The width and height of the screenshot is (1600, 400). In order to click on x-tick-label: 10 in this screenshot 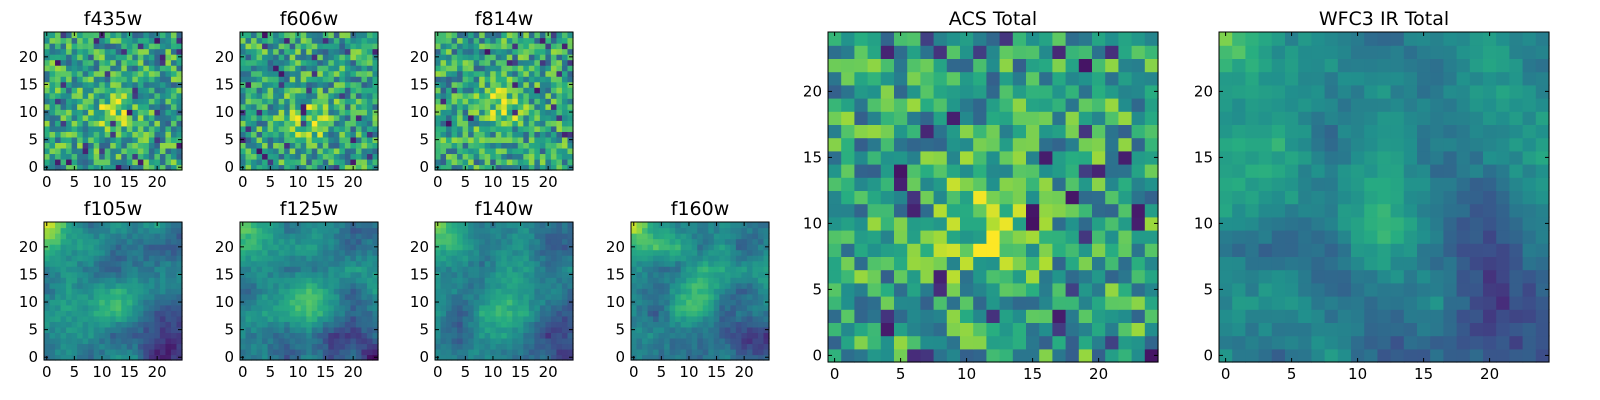, I will do `click(101, 182)`.